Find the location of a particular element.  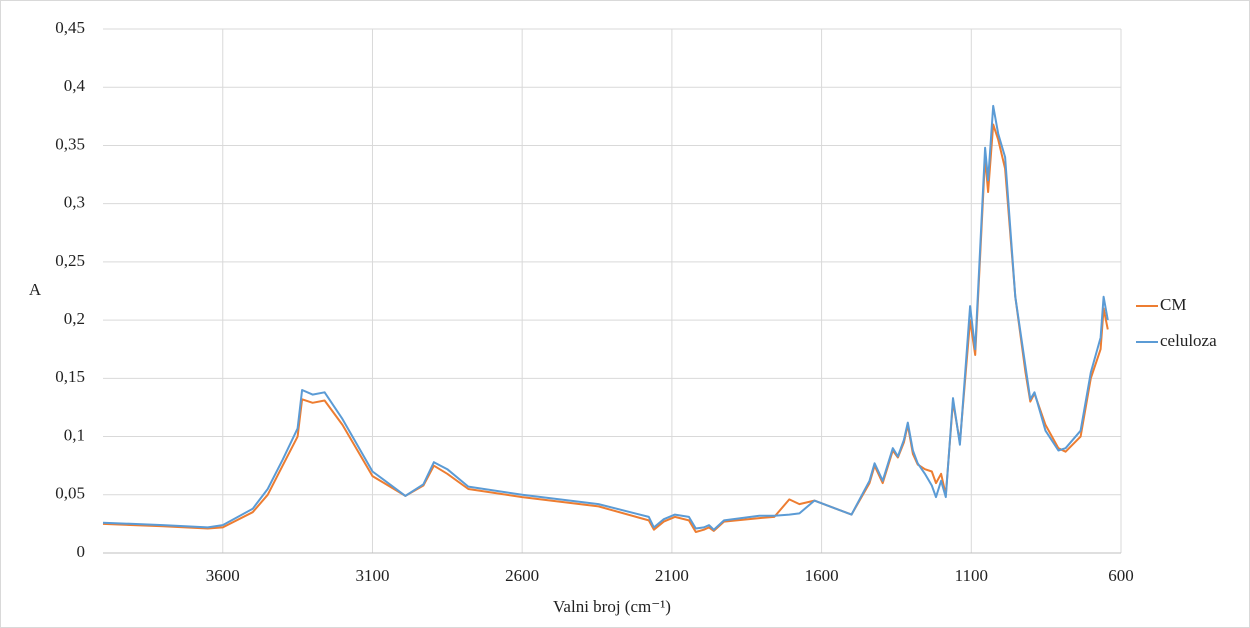

x-tick-label: 3600 is located at coordinates (223, 575).